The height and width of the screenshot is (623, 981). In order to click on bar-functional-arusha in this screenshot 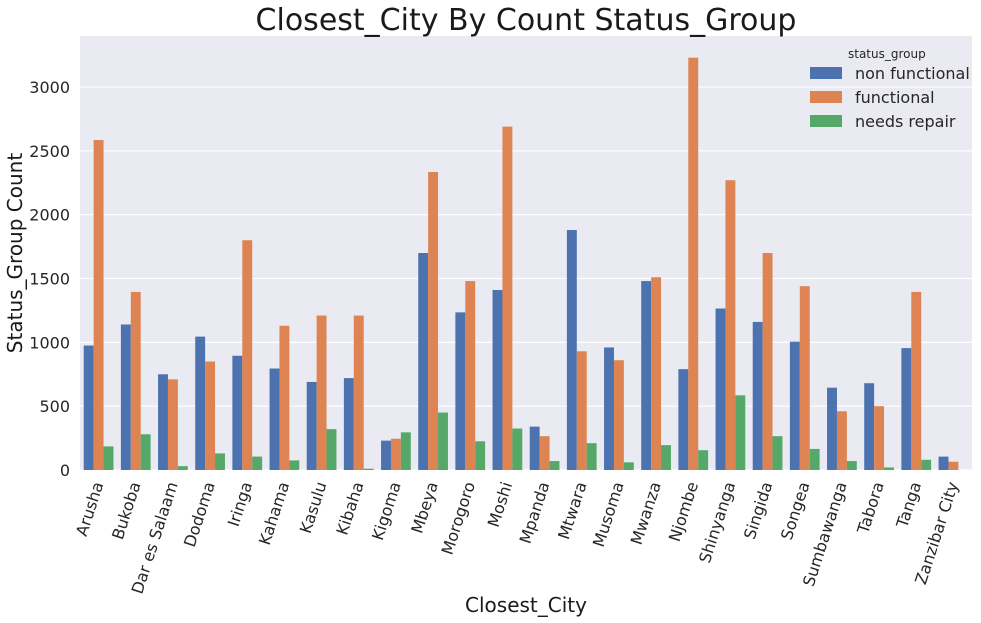, I will do `click(98, 305)`.